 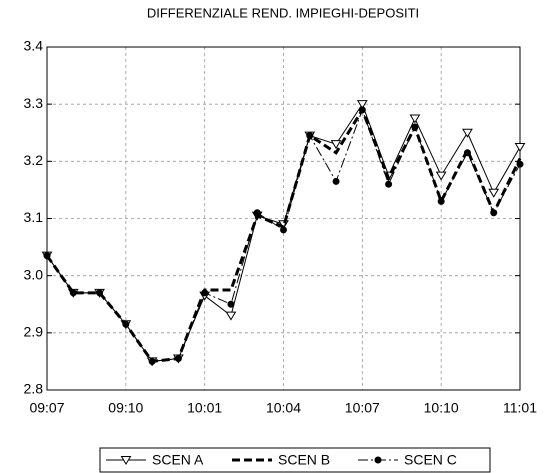 What do you see at coordinates (204, 408) in the screenshot?
I see `x-tick-label: 10:01` at bounding box center [204, 408].